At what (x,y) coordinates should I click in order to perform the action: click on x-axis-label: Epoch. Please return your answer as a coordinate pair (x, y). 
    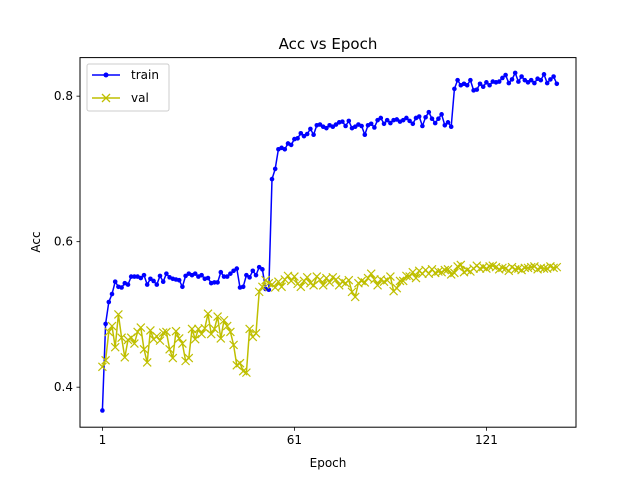
    Looking at the image, I should click on (328, 463).